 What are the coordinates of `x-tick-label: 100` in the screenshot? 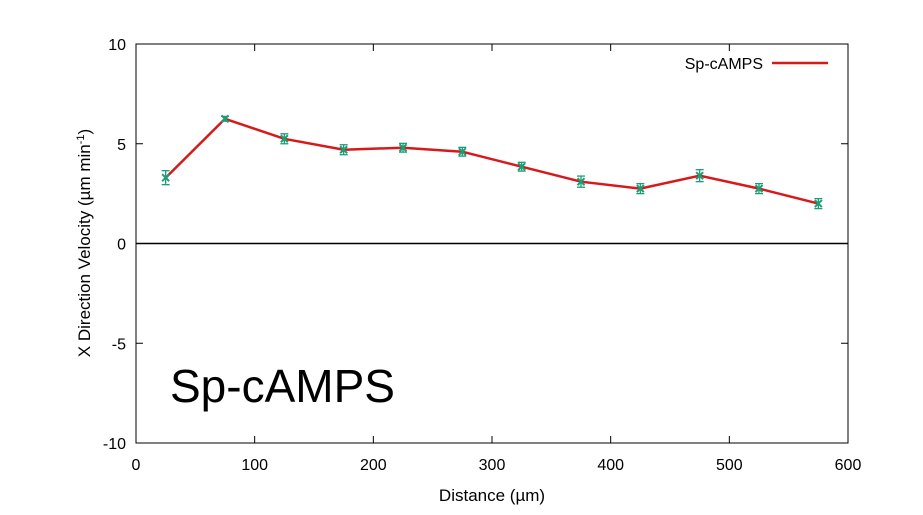 It's located at (254, 465).